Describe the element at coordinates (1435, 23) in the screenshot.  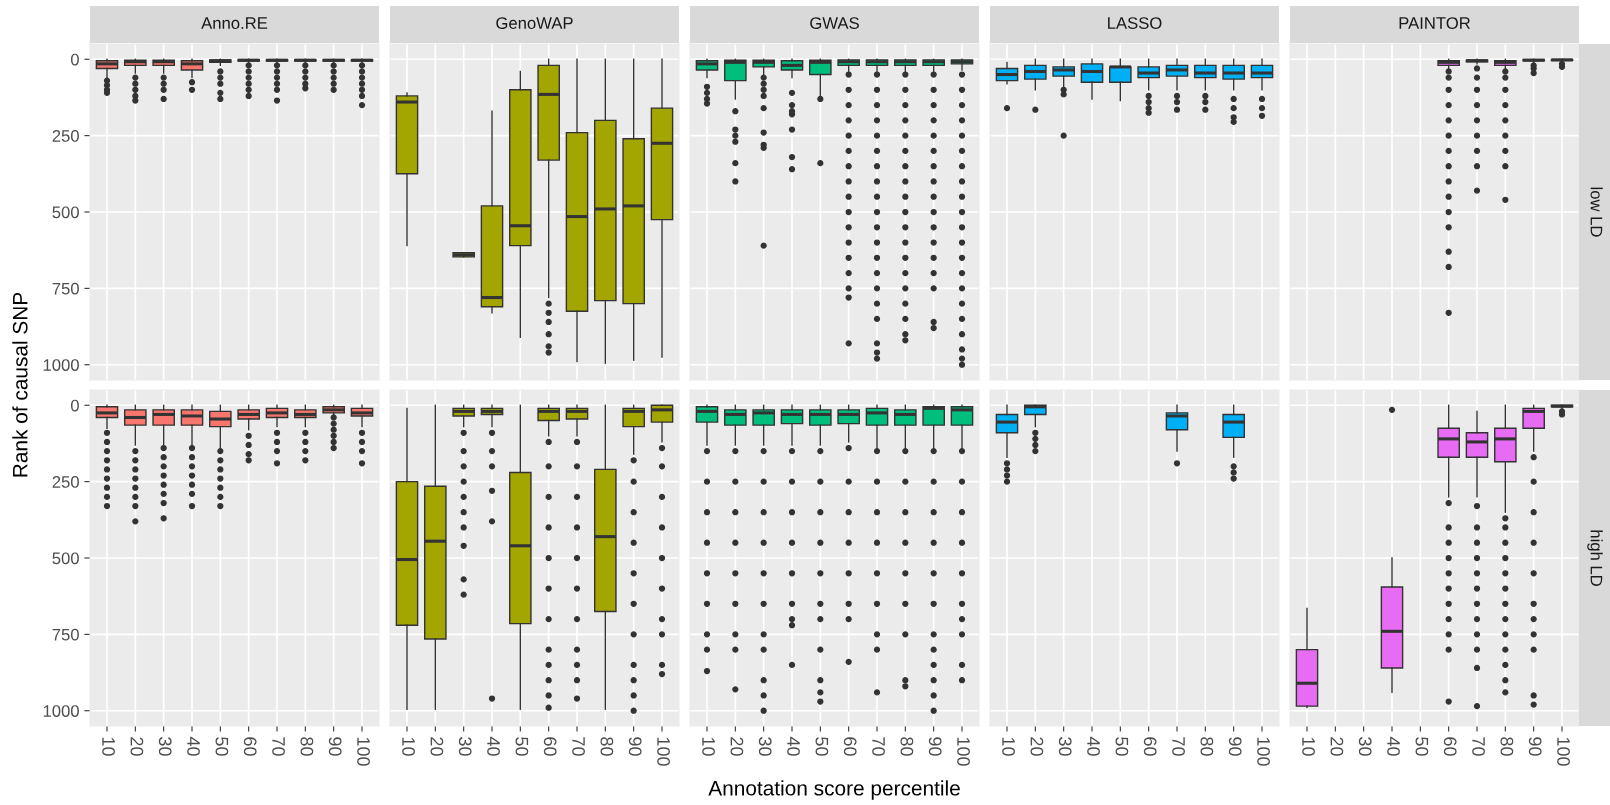
I see `chart-title: PAINTOR` at that location.